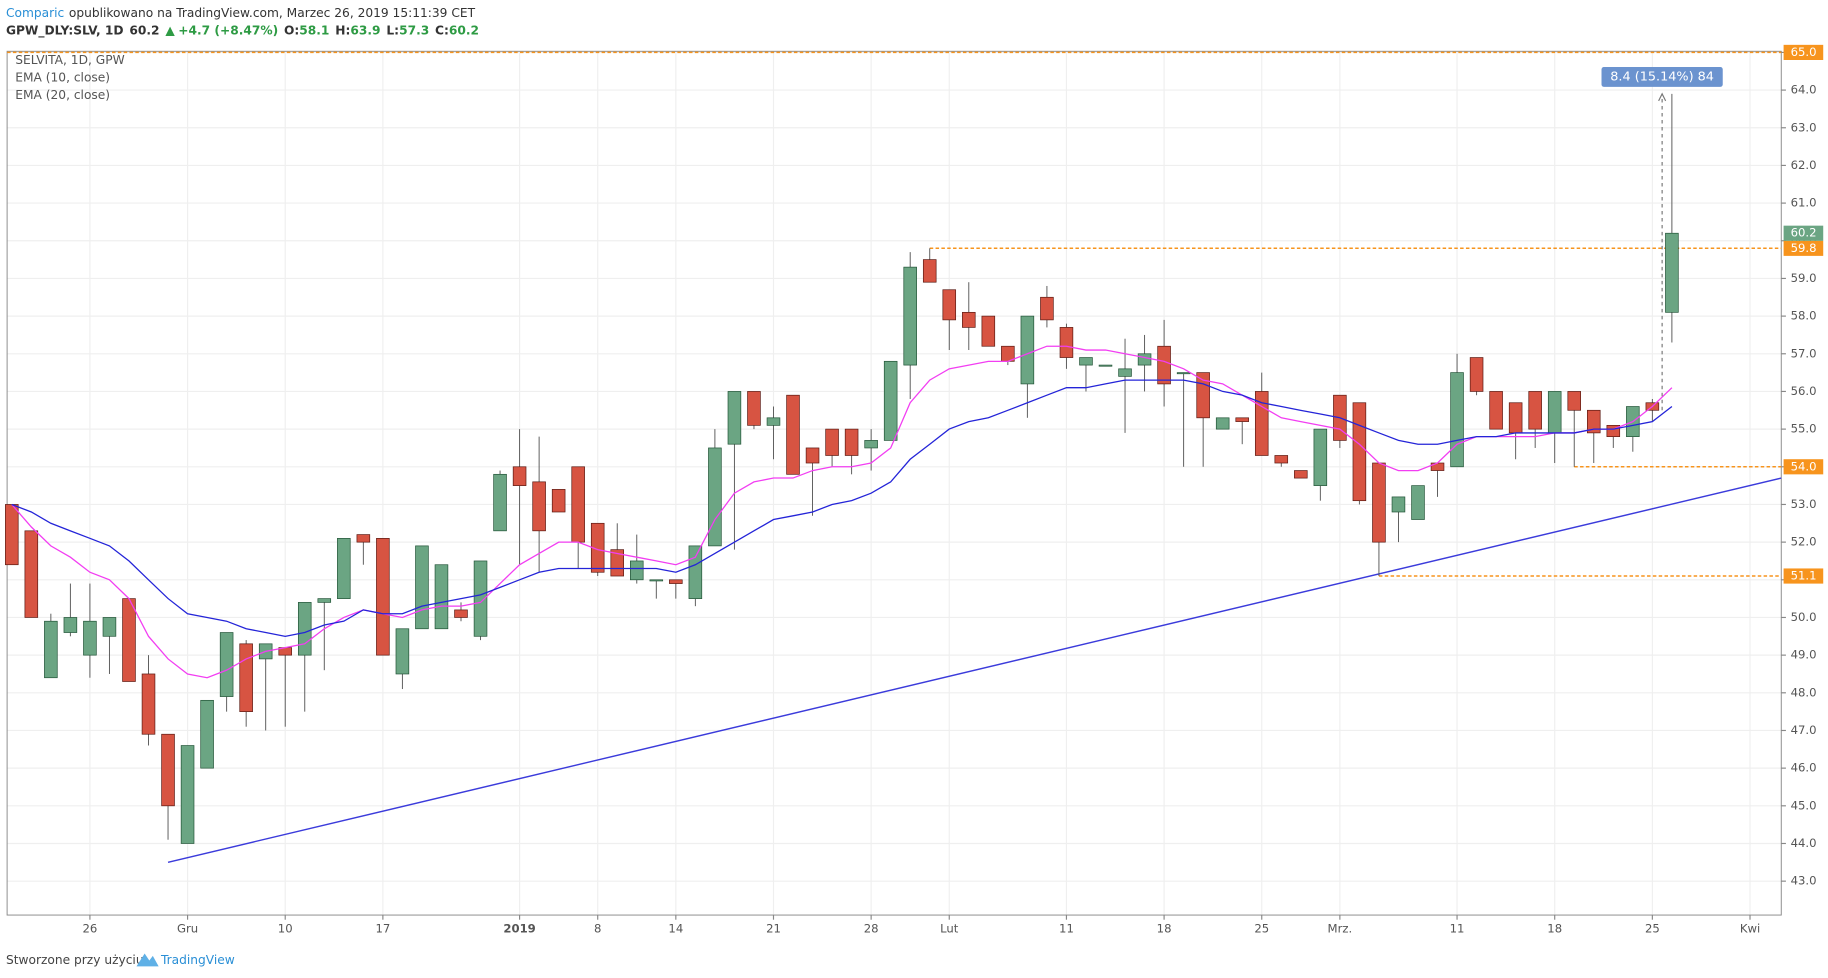  Describe the element at coordinates (228, 30) in the screenshot. I see `change: +4.7 (+8.47%)` at that location.